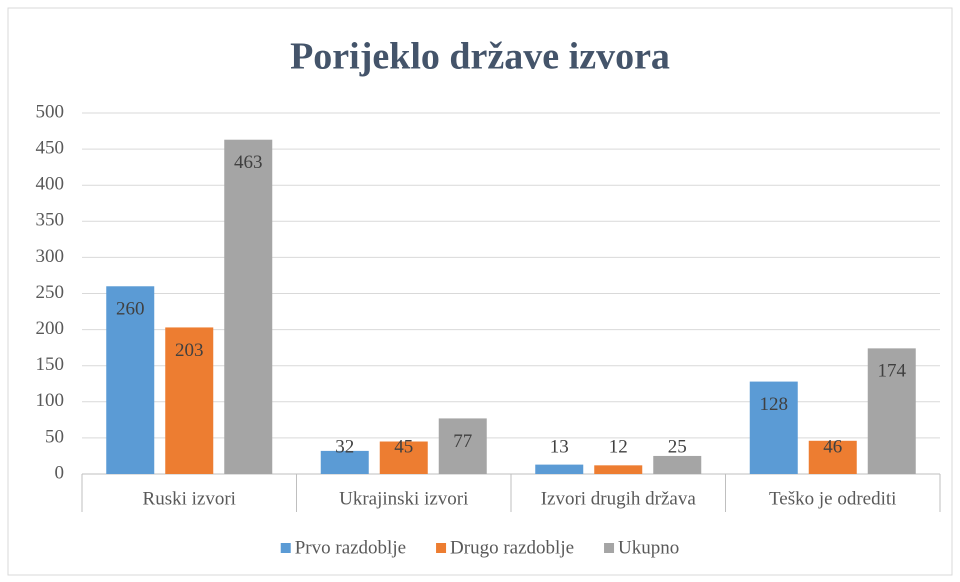 The width and height of the screenshot is (960, 582). Describe the element at coordinates (832, 498) in the screenshot. I see `x-tick-label: Teško je odrediti` at that location.